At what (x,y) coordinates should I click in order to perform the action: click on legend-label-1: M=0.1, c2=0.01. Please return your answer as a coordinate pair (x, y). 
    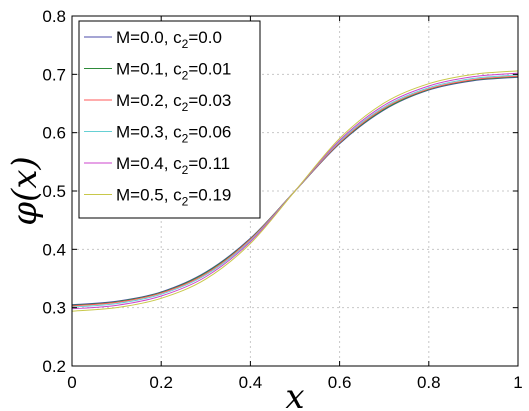
    Looking at the image, I should click on (173, 71).